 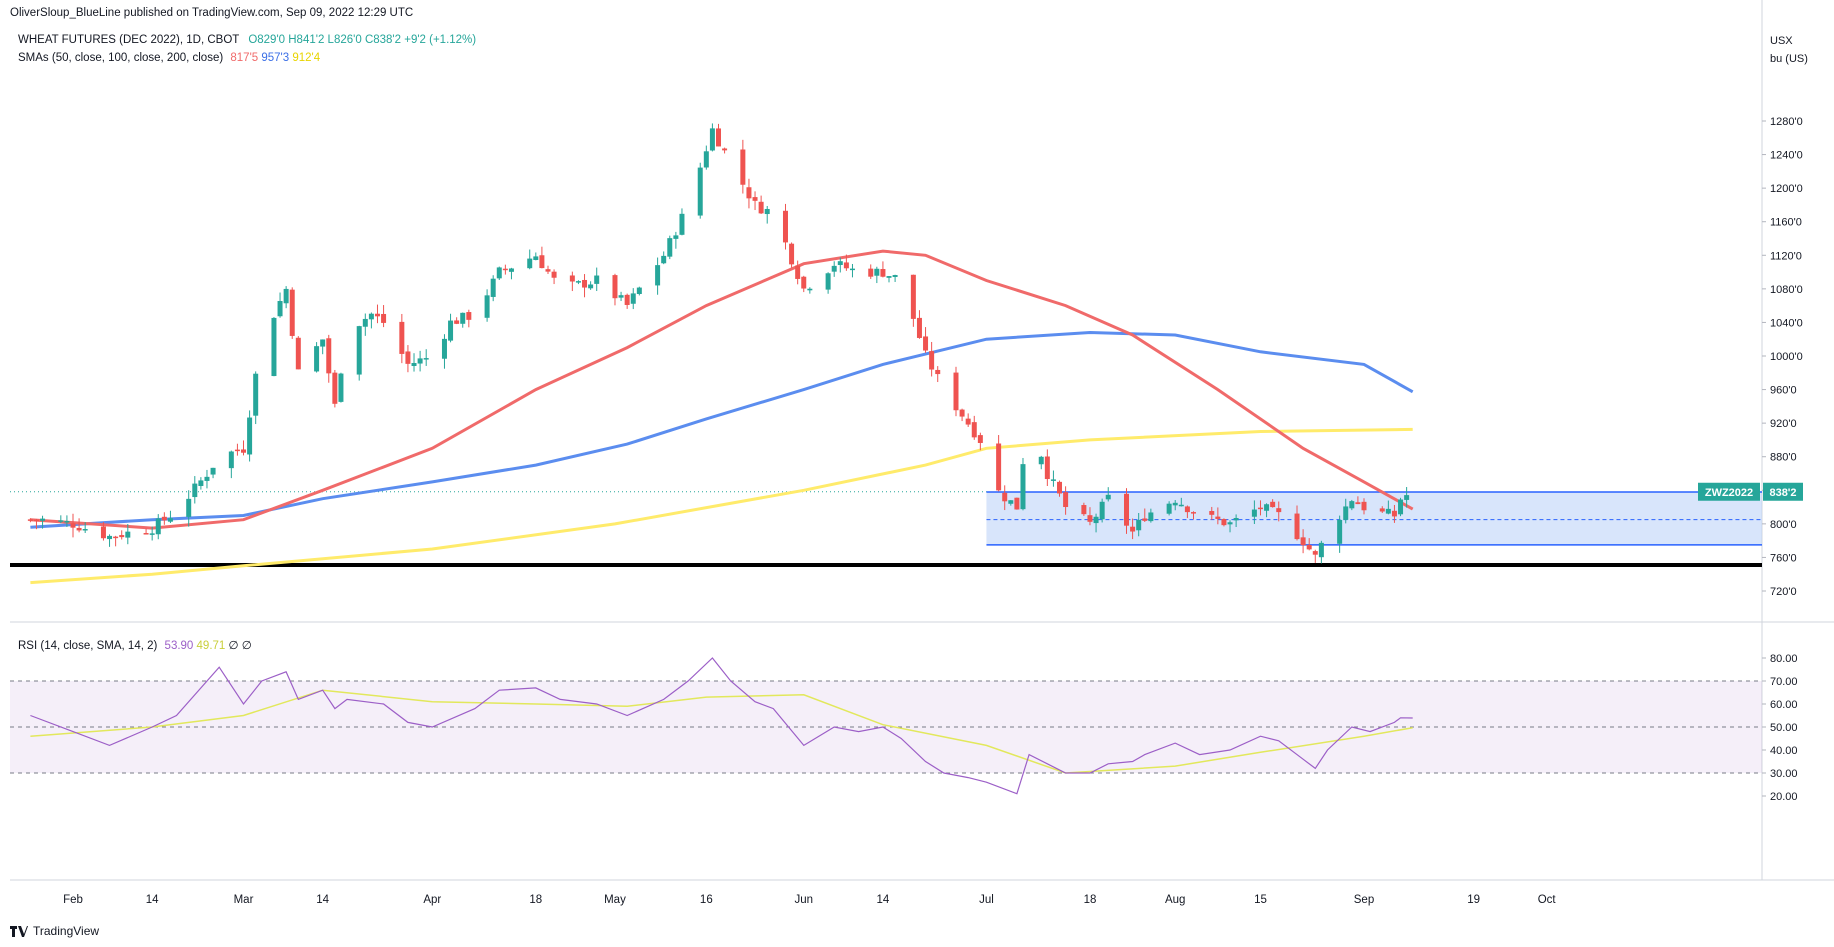 What do you see at coordinates (1786, 122) in the screenshot?
I see `price-tick-label: 1280'0` at bounding box center [1786, 122].